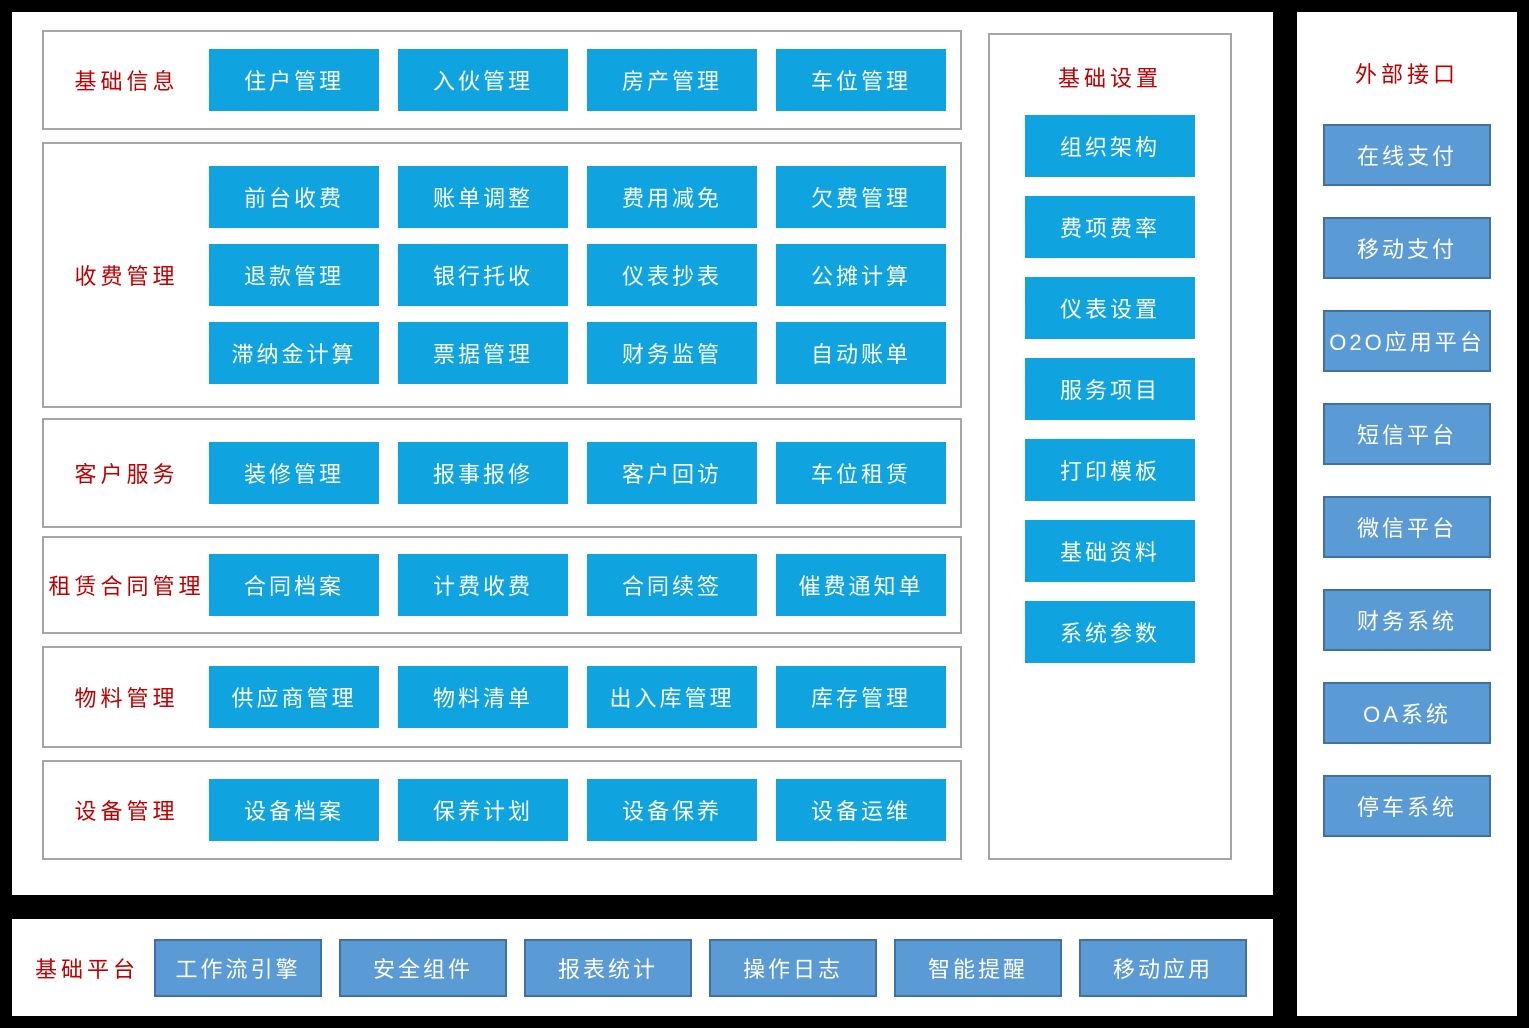 The height and width of the screenshot is (1028, 1529). I want to click on platform-button: 移动应用, so click(1163, 967).